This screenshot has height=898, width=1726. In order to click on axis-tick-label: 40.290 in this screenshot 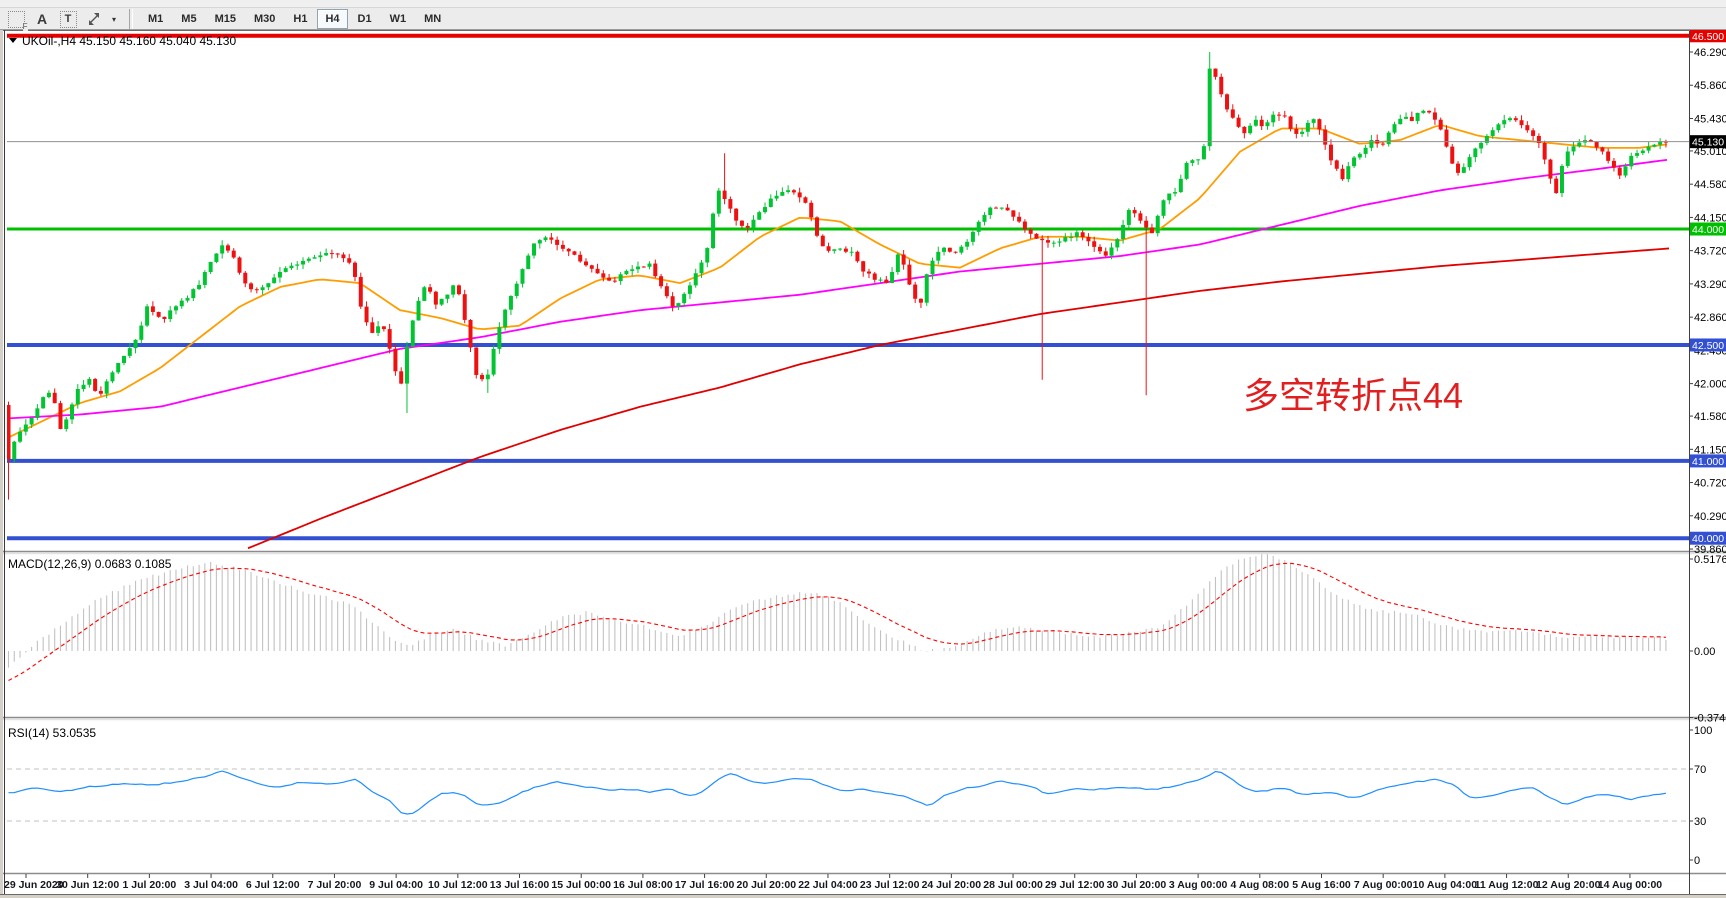, I will do `click(1710, 517)`.